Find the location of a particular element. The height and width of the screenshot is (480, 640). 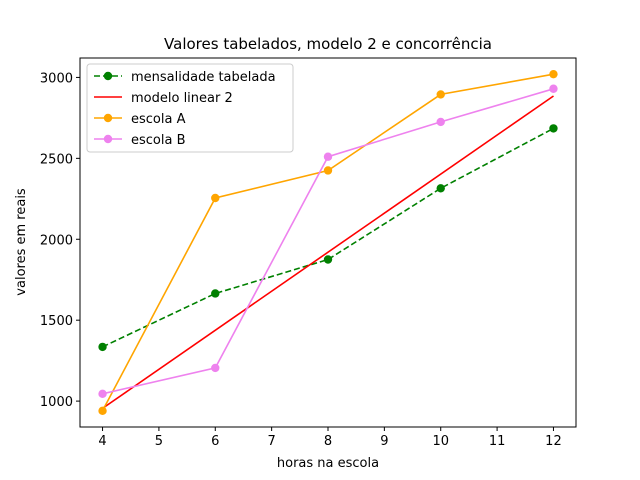

x-tick-label: 6 is located at coordinates (215, 441).